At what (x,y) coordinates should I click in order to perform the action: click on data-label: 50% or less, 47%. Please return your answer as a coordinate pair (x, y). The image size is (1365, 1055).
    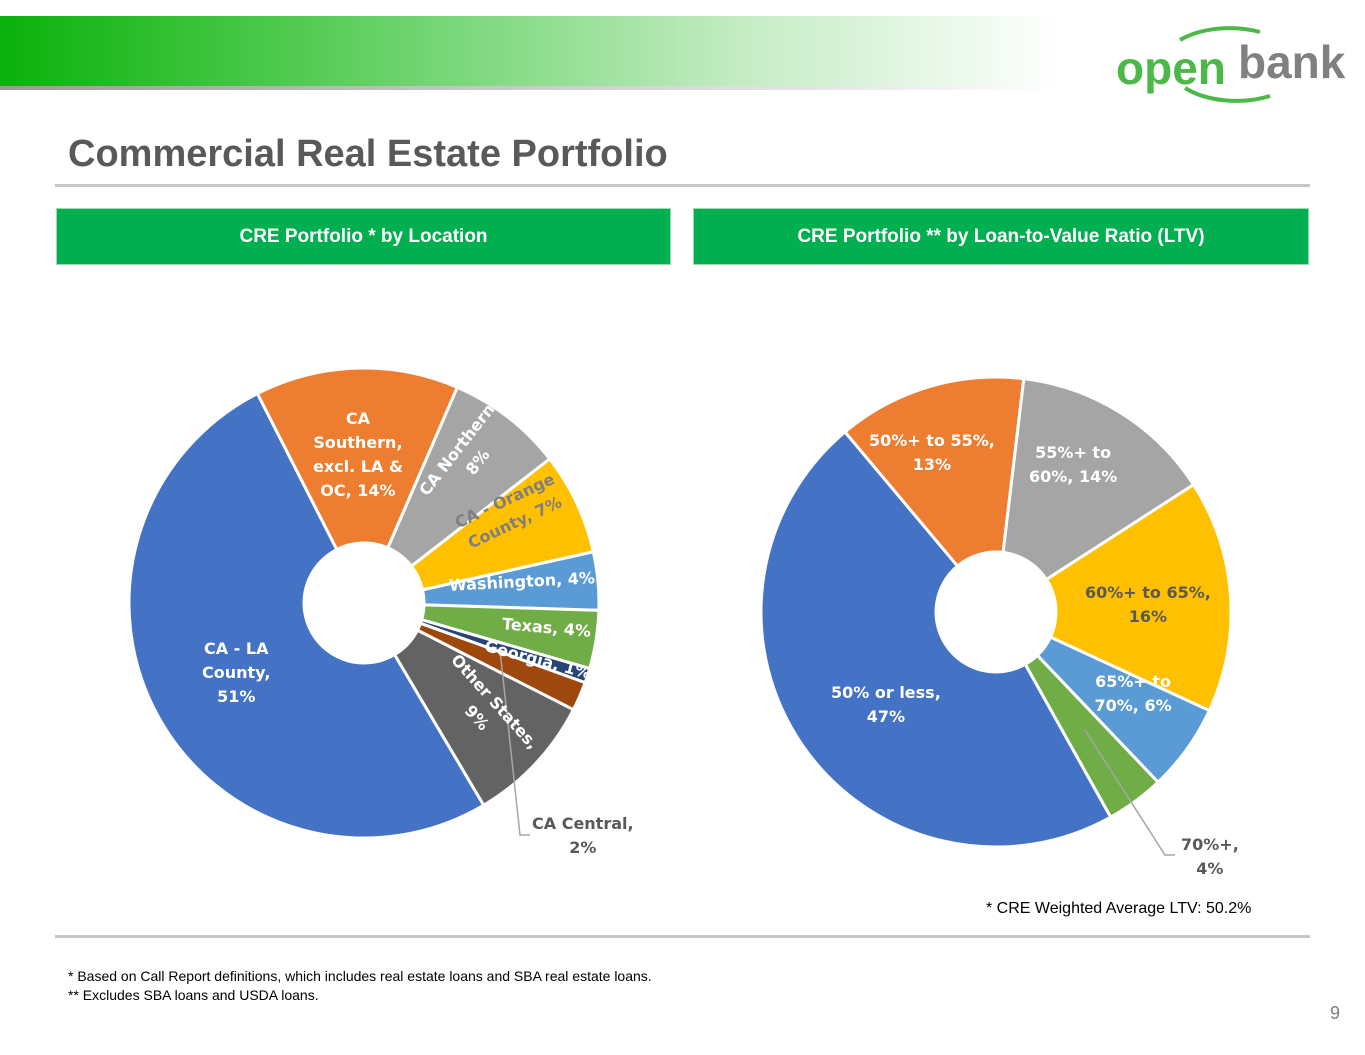
    Looking at the image, I should click on (886, 704).